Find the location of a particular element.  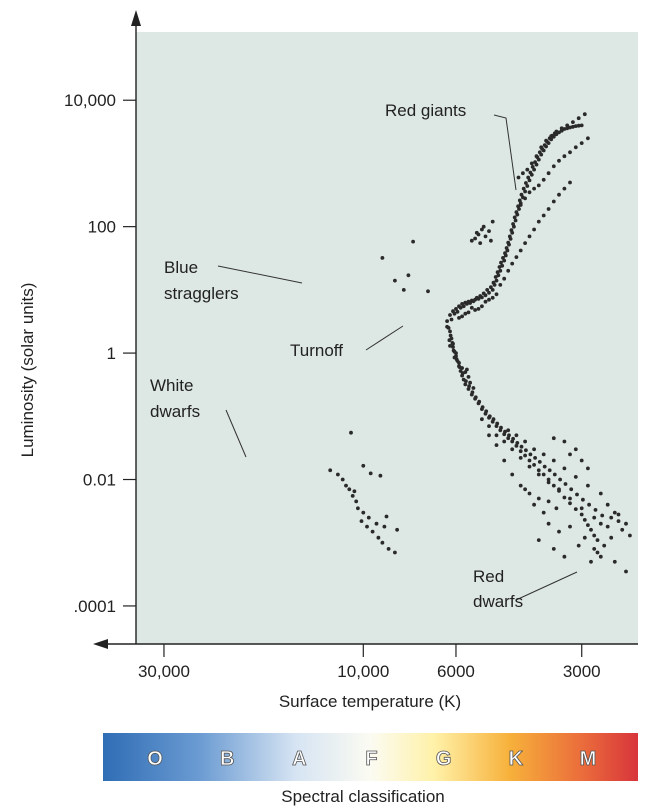

spectral-class-letter: M is located at coordinates (588, 759).